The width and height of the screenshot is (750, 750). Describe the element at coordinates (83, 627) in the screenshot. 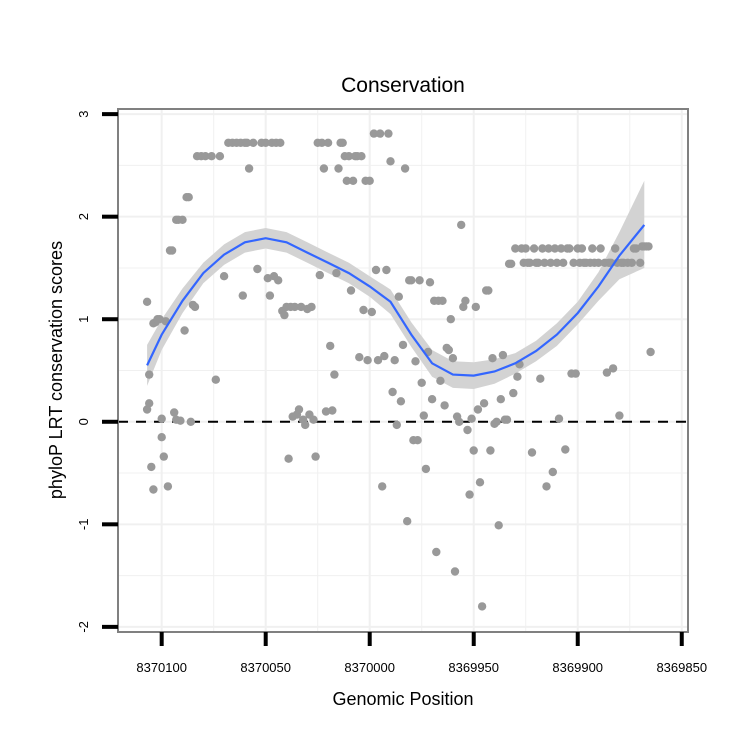

I see `y-tick-label: -2` at that location.